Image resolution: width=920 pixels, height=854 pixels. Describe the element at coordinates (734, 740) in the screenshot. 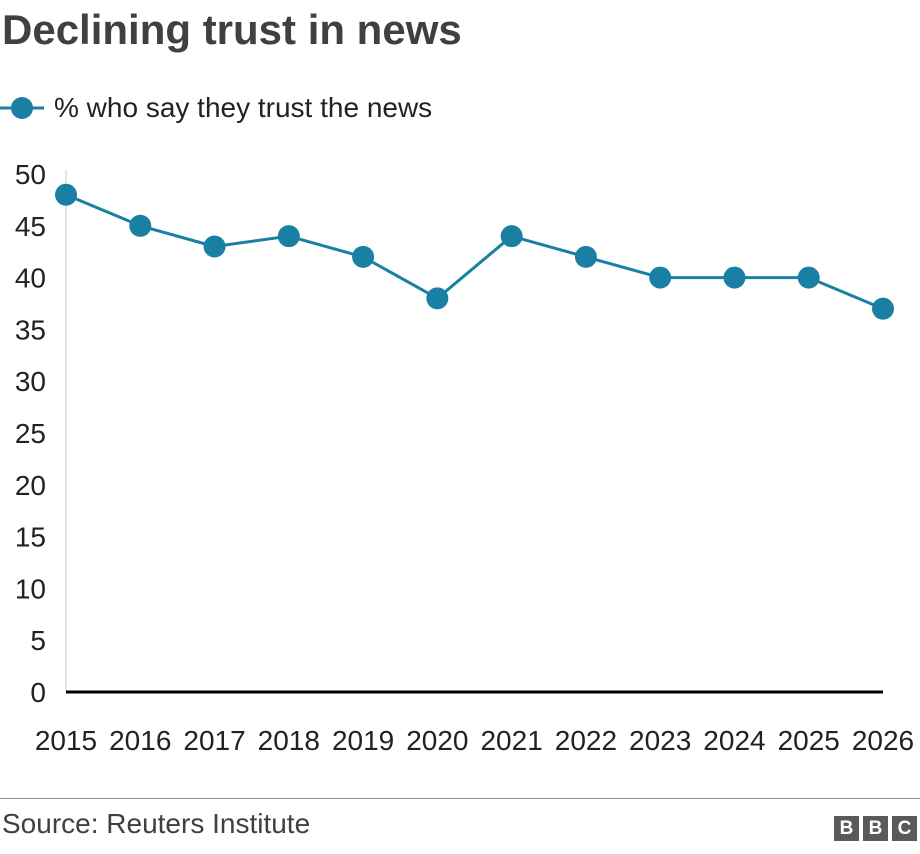

I see `x-tick-label: 2024` at that location.